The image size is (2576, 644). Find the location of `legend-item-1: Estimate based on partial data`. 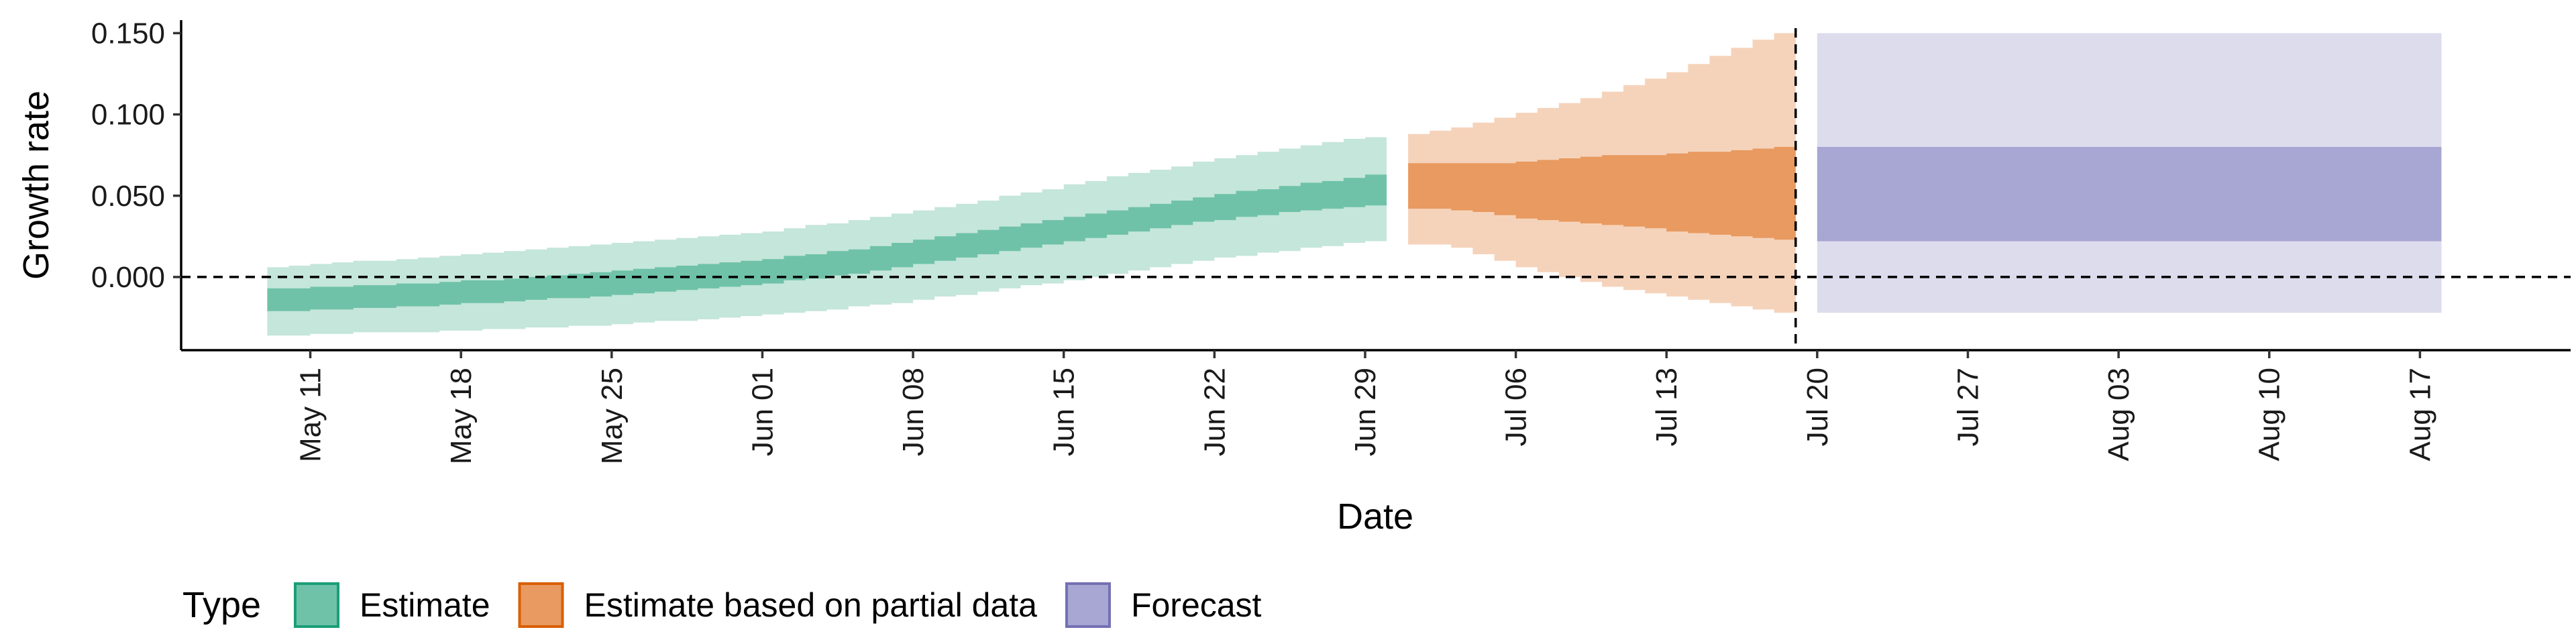

legend-item-1: Estimate based on partial data is located at coordinates (778, 605).